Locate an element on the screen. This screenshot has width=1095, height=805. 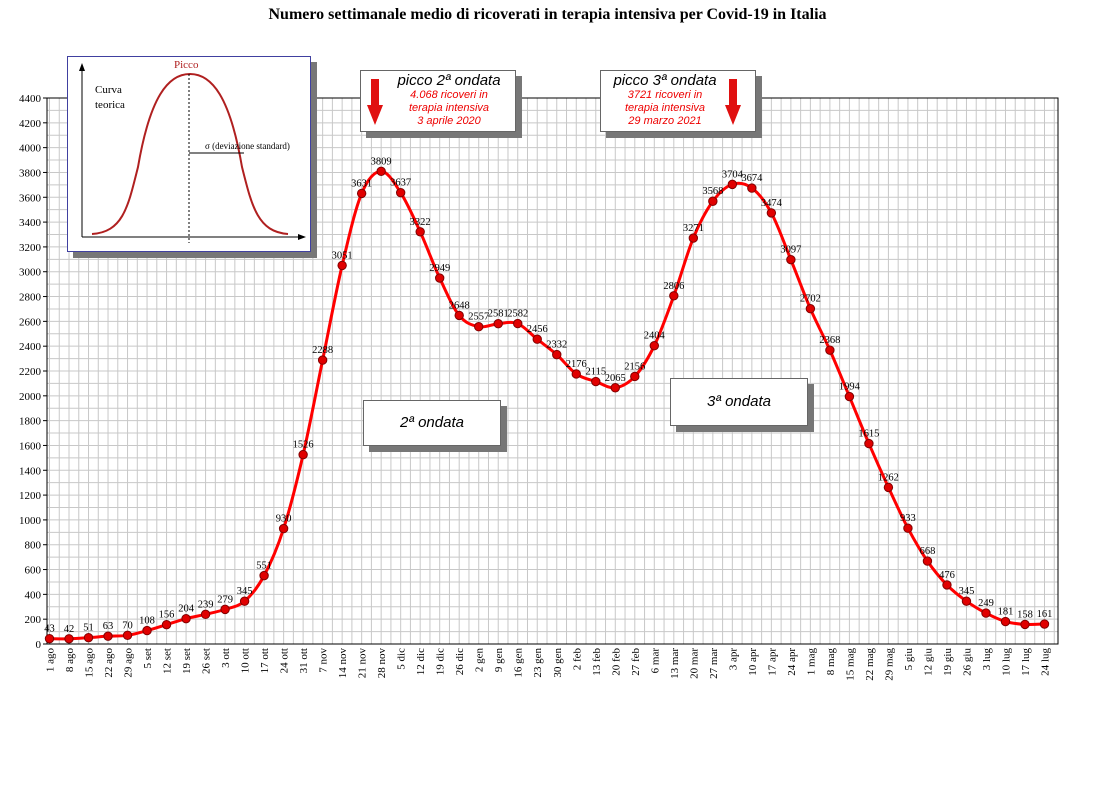
x-tick-label: 12 set is located at coordinates (168, 661).